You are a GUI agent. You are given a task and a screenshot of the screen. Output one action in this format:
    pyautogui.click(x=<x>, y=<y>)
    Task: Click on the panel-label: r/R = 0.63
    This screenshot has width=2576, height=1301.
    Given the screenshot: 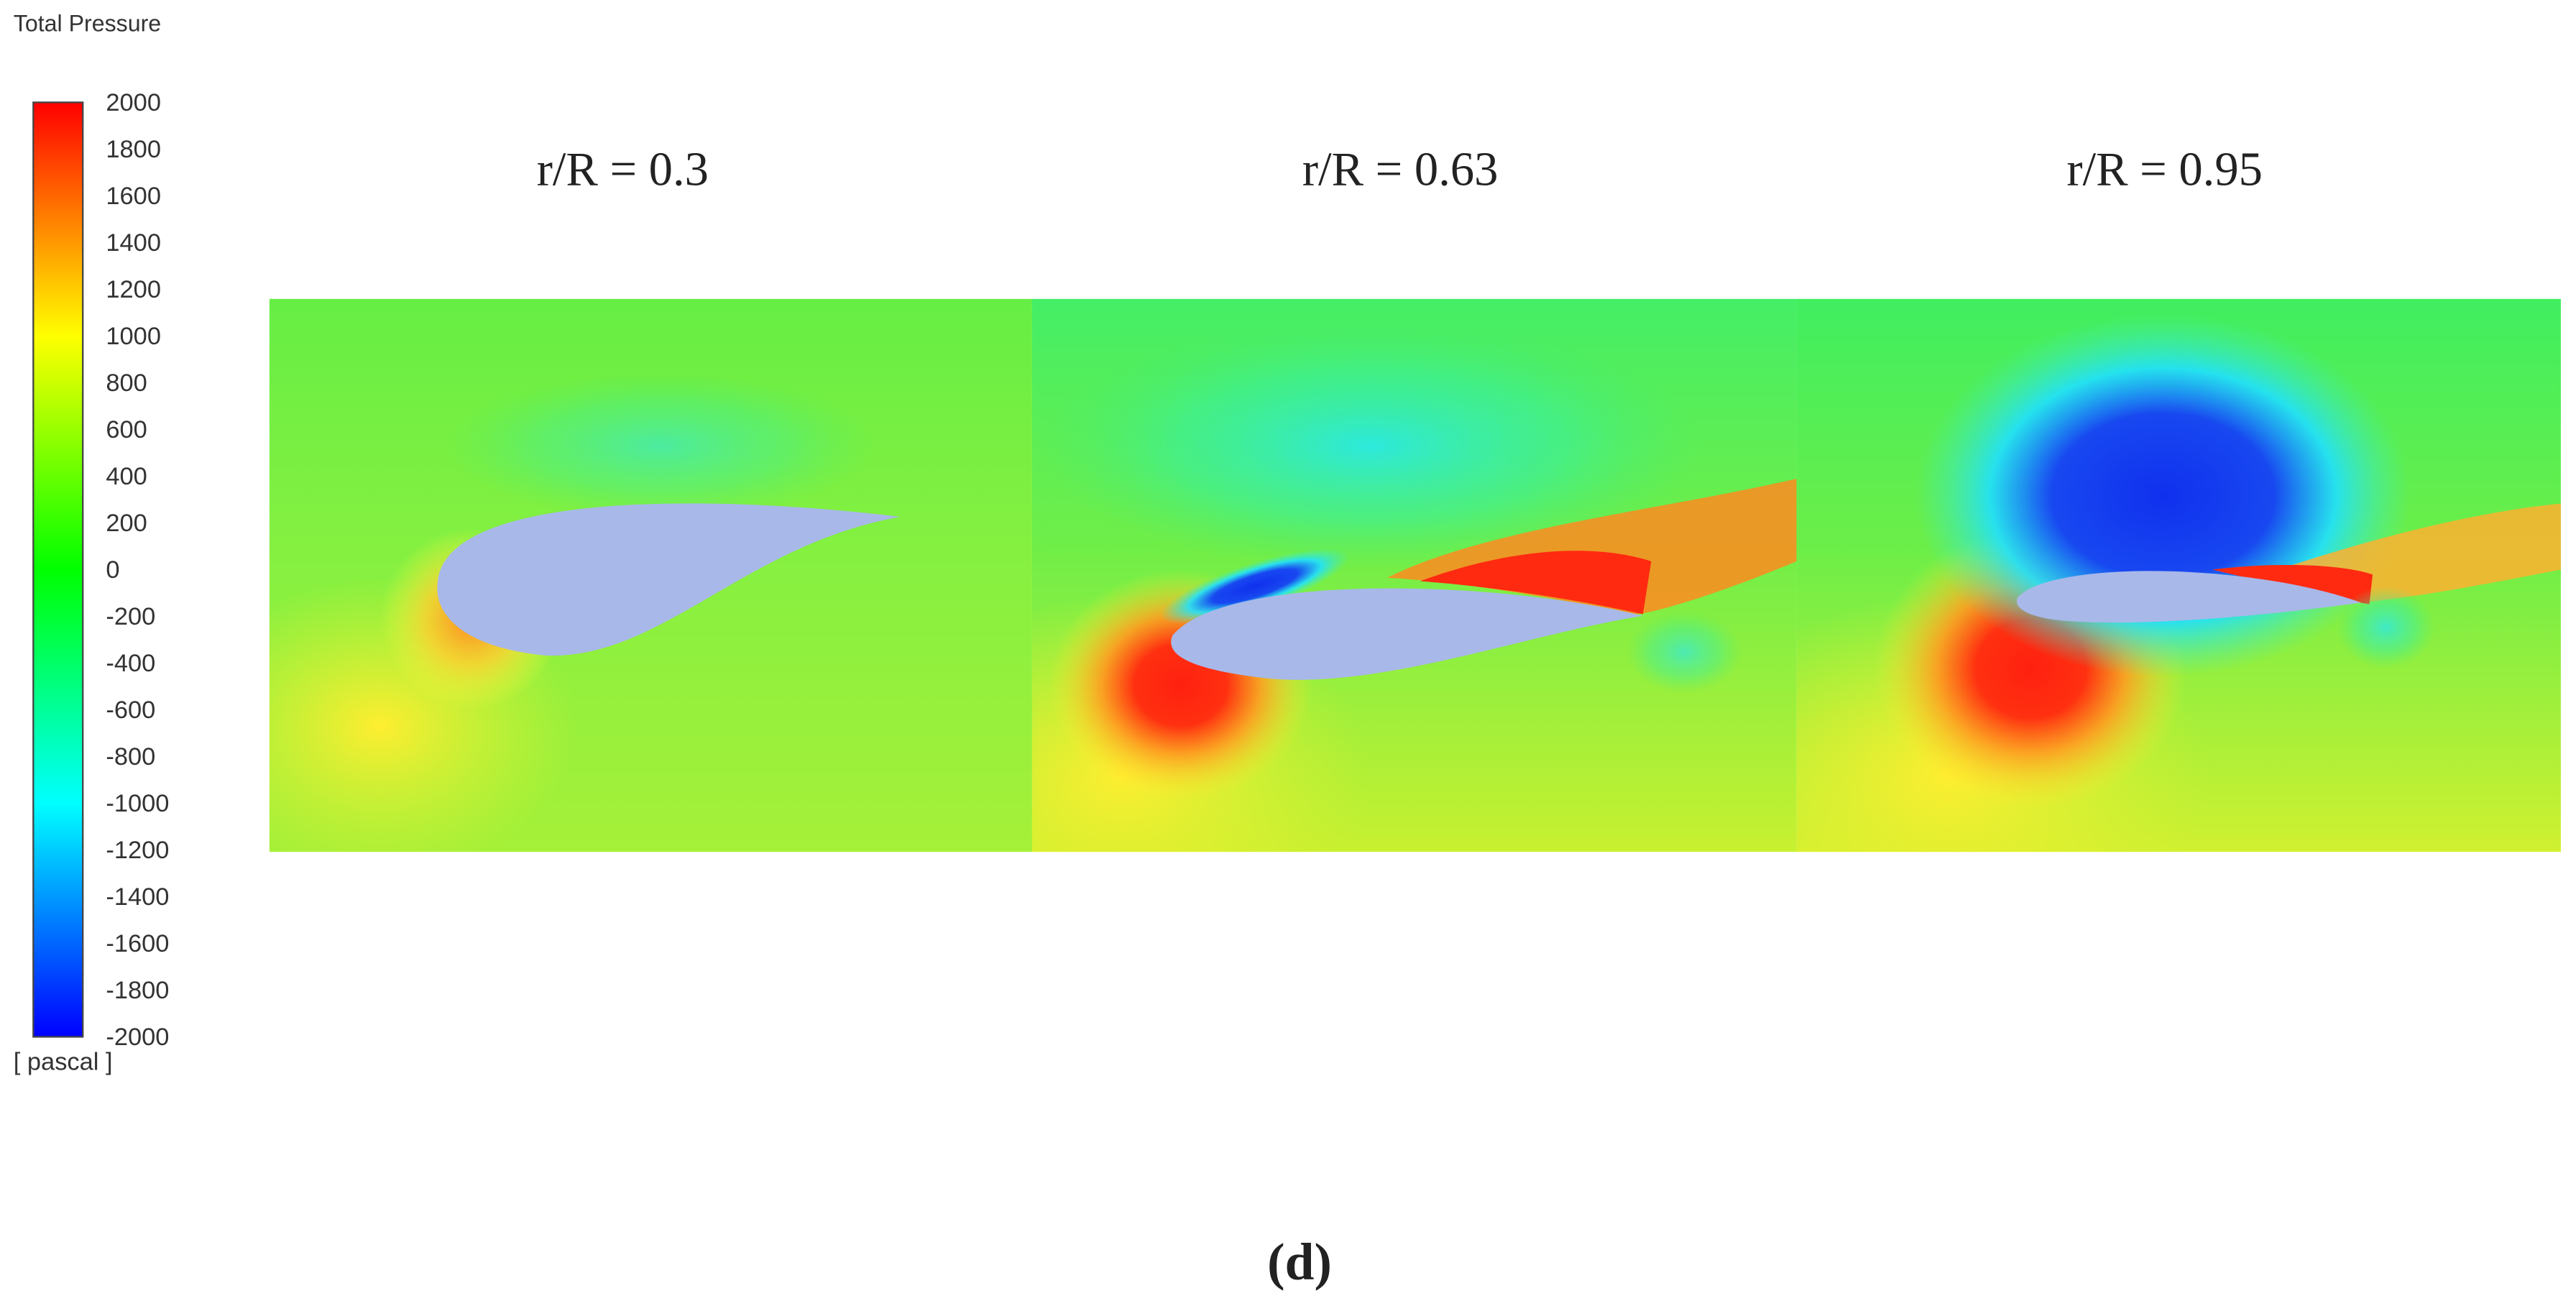 What is the action you would take?
    pyautogui.click(x=1400, y=169)
    